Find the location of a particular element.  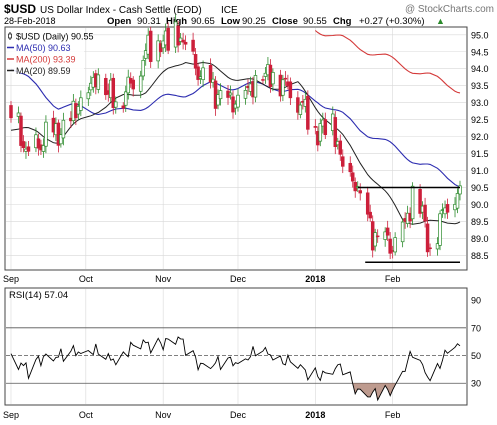

price-y-tick: 89.0 is located at coordinates (480, 239).